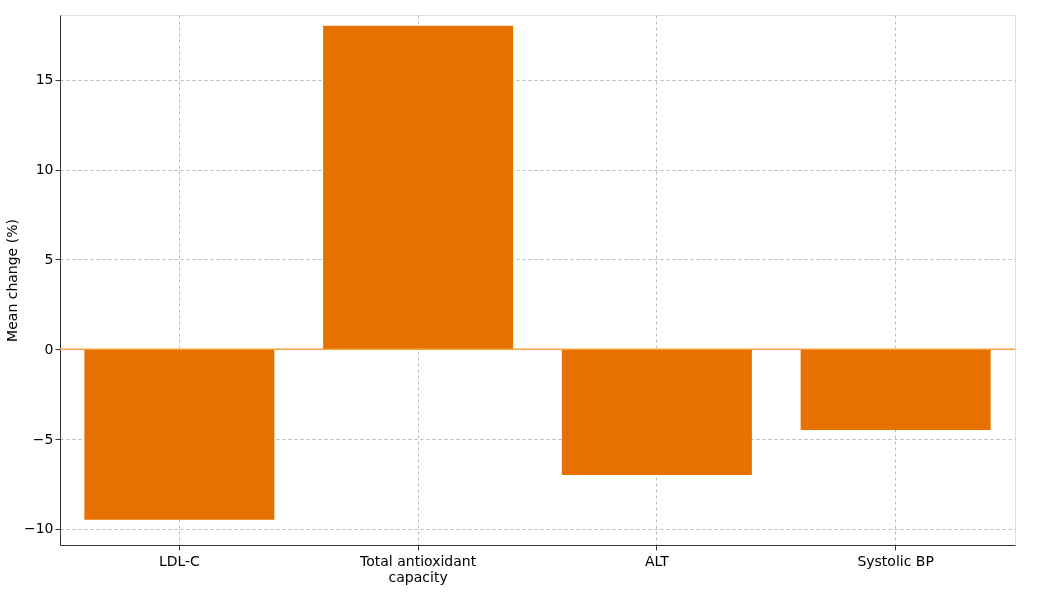 Image resolution: width=1058 pixels, height=603 pixels. I want to click on y-tick-label: 15, so click(44, 79).